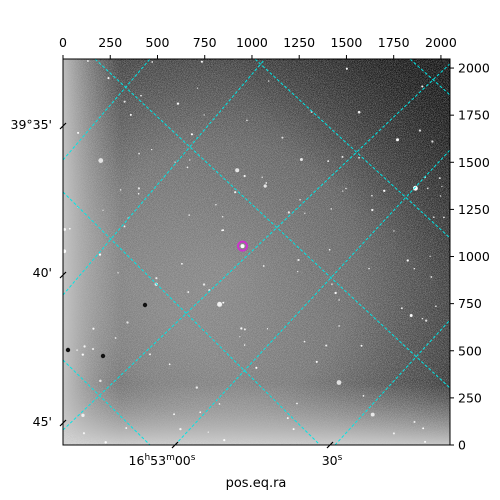  Describe the element at coordinates (42, 272) in the screenshot. I see `dec-tick-label-2: 40'` at that location.